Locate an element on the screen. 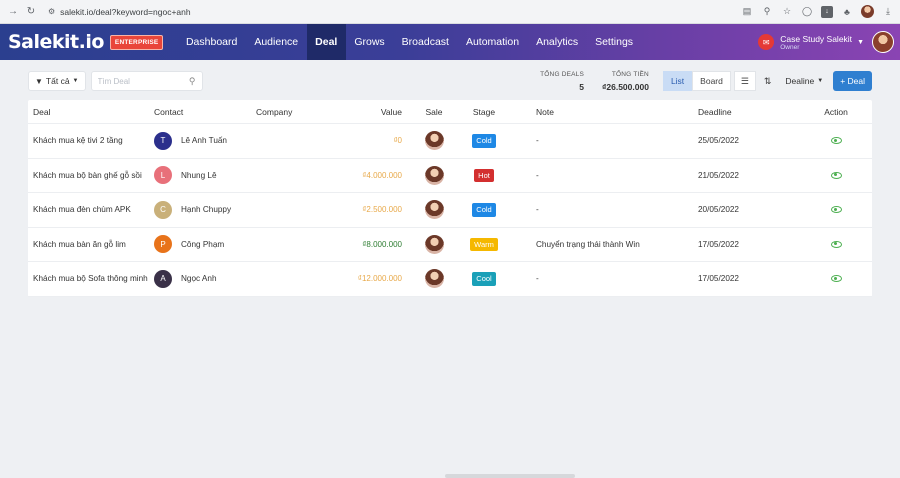 The image size is (900, 478). contact-cell: C Hạnh Chuppy is located at coordinates (205, 209).